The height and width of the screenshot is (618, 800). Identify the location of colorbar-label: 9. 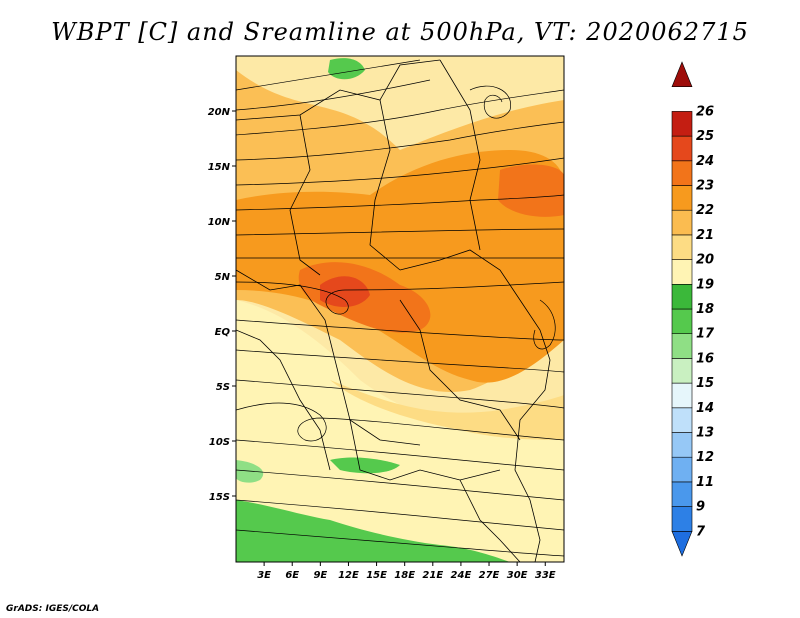
(700, 507).